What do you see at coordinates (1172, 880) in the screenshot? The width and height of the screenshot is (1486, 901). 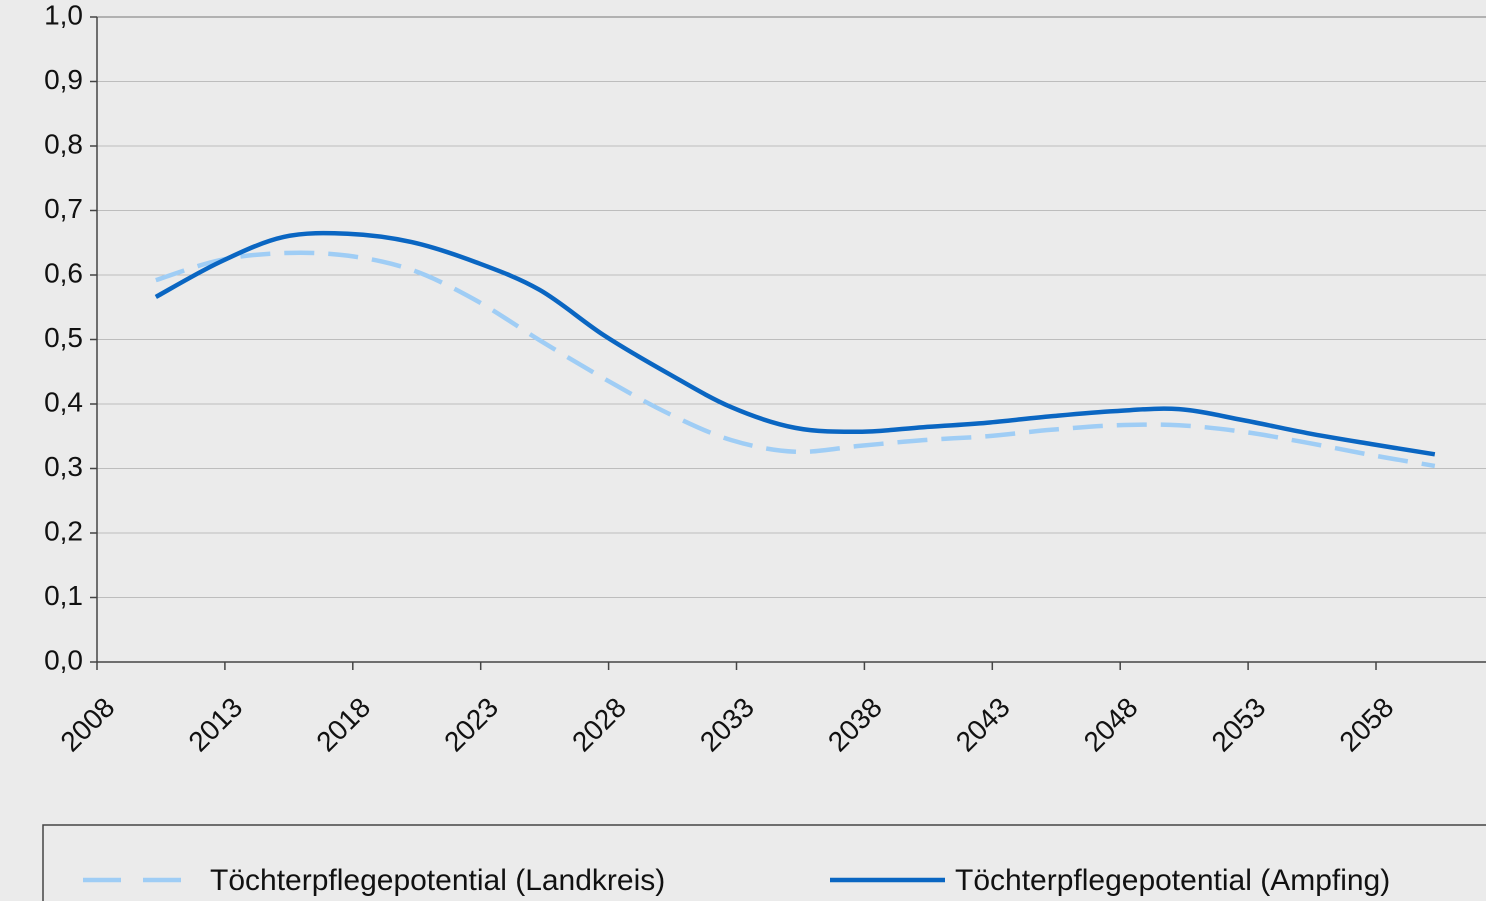 I see `legend-label: Töchterpflegepotential (Ampfing)` at bounding box center [1172, 880].